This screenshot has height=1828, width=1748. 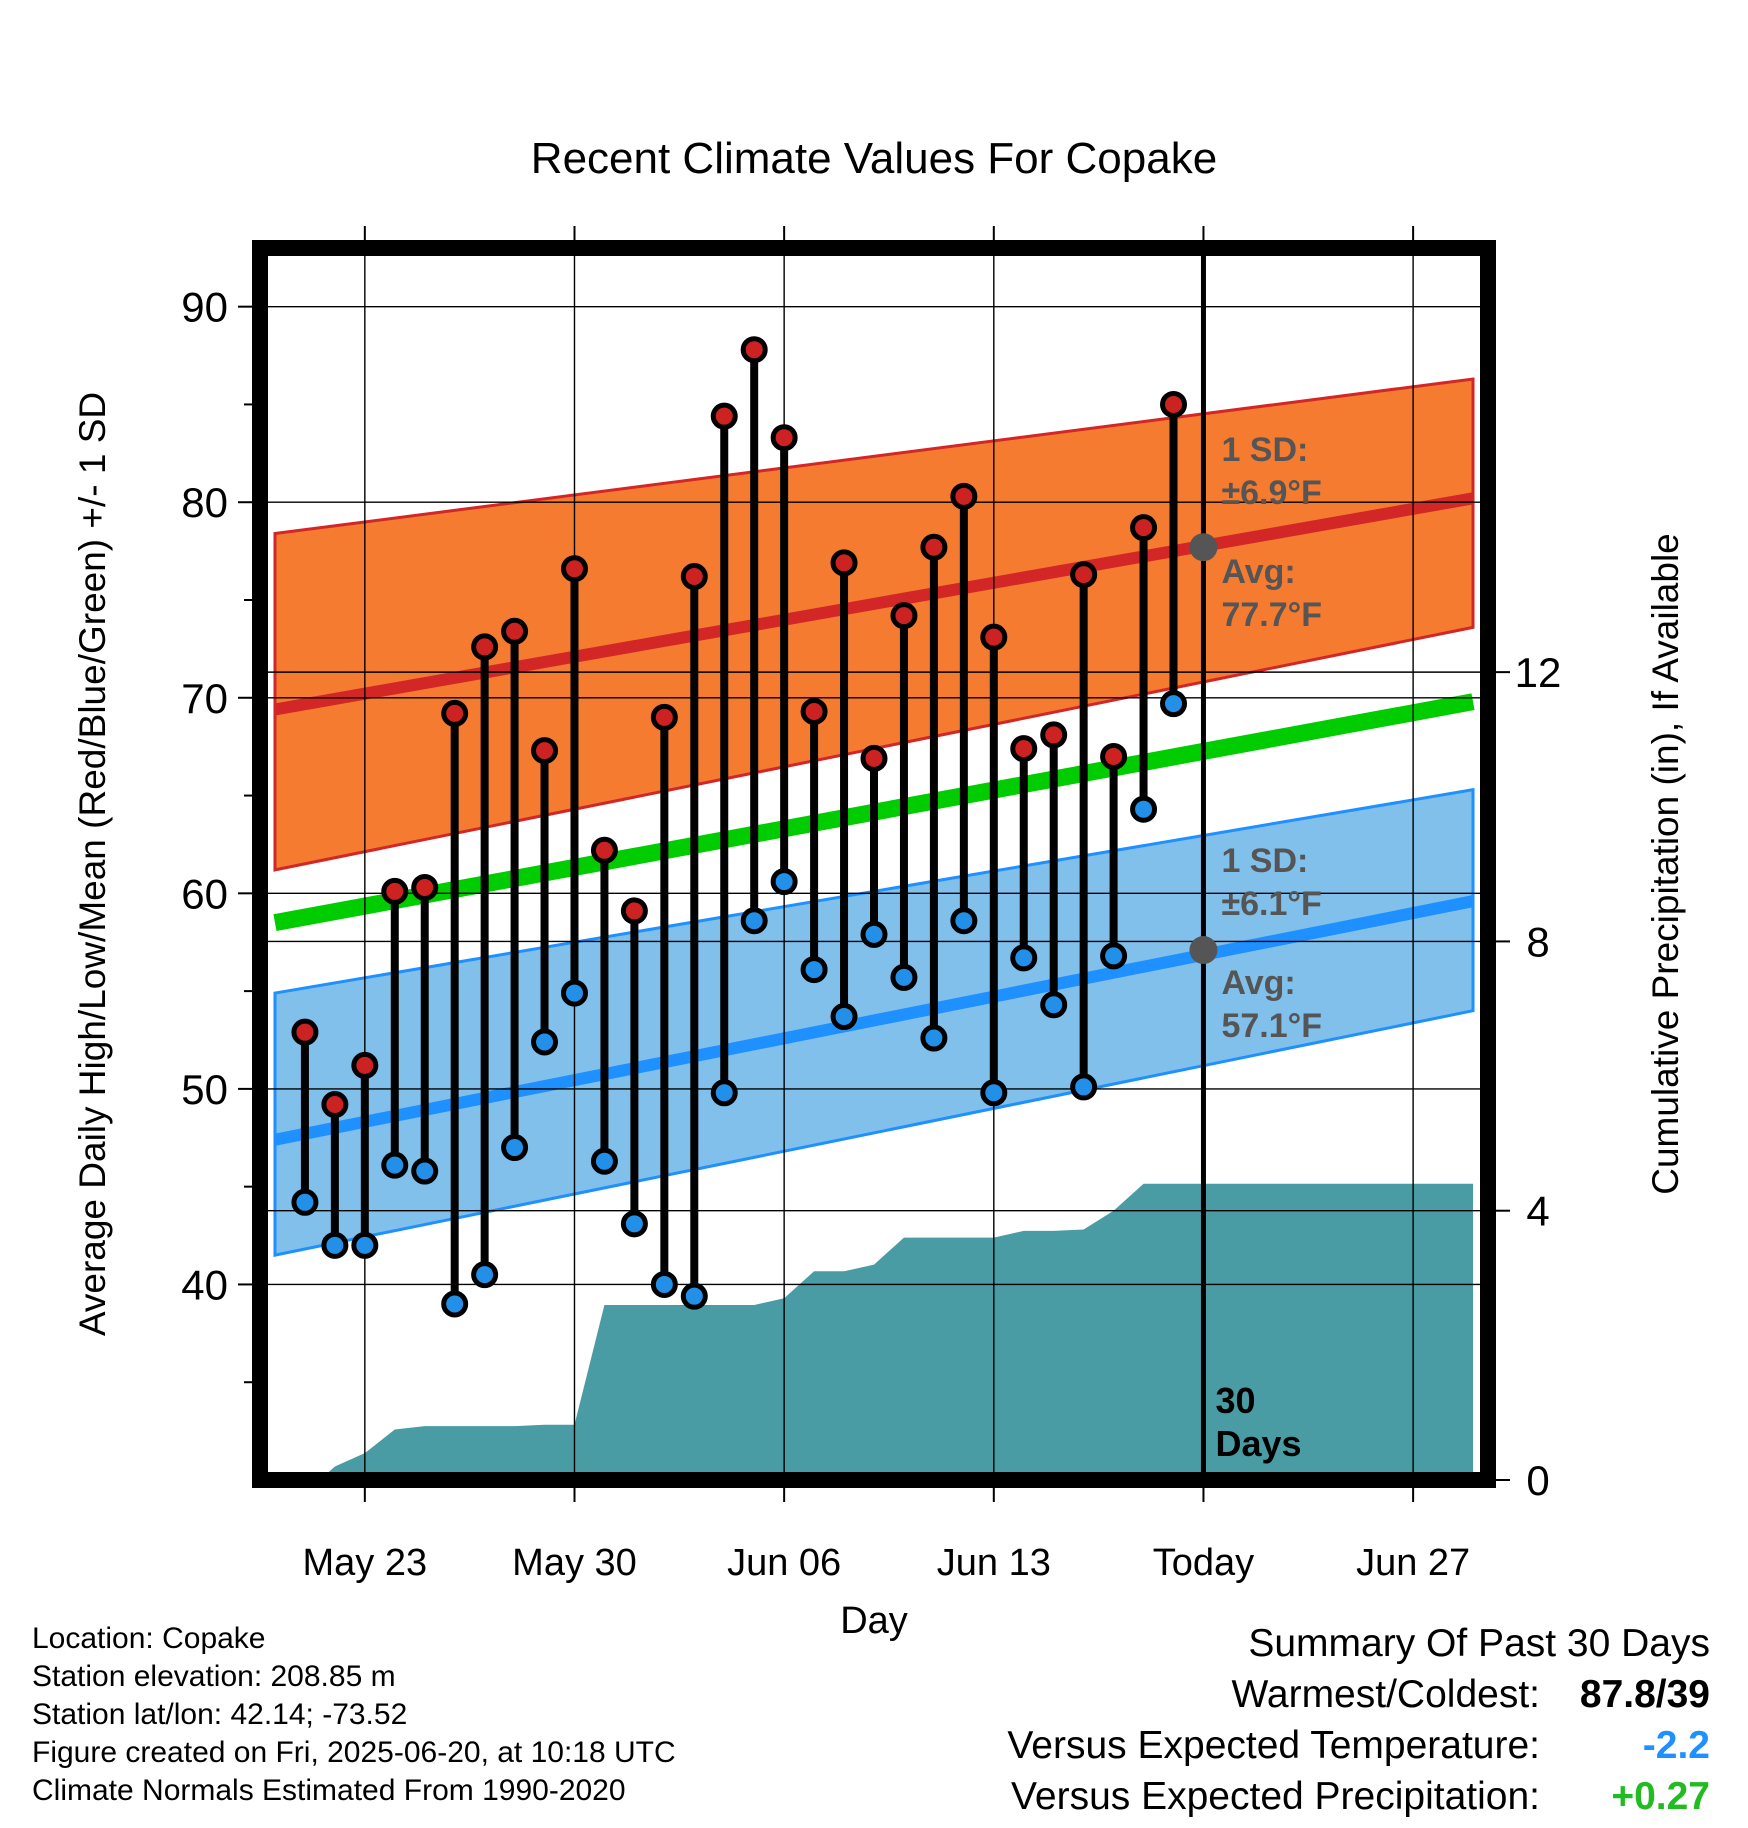 What do you see at coordinates (1271, 904) in the screenshot?
I see `low-sd-value: ±6.1°F` at bounding box center [1271, 904].